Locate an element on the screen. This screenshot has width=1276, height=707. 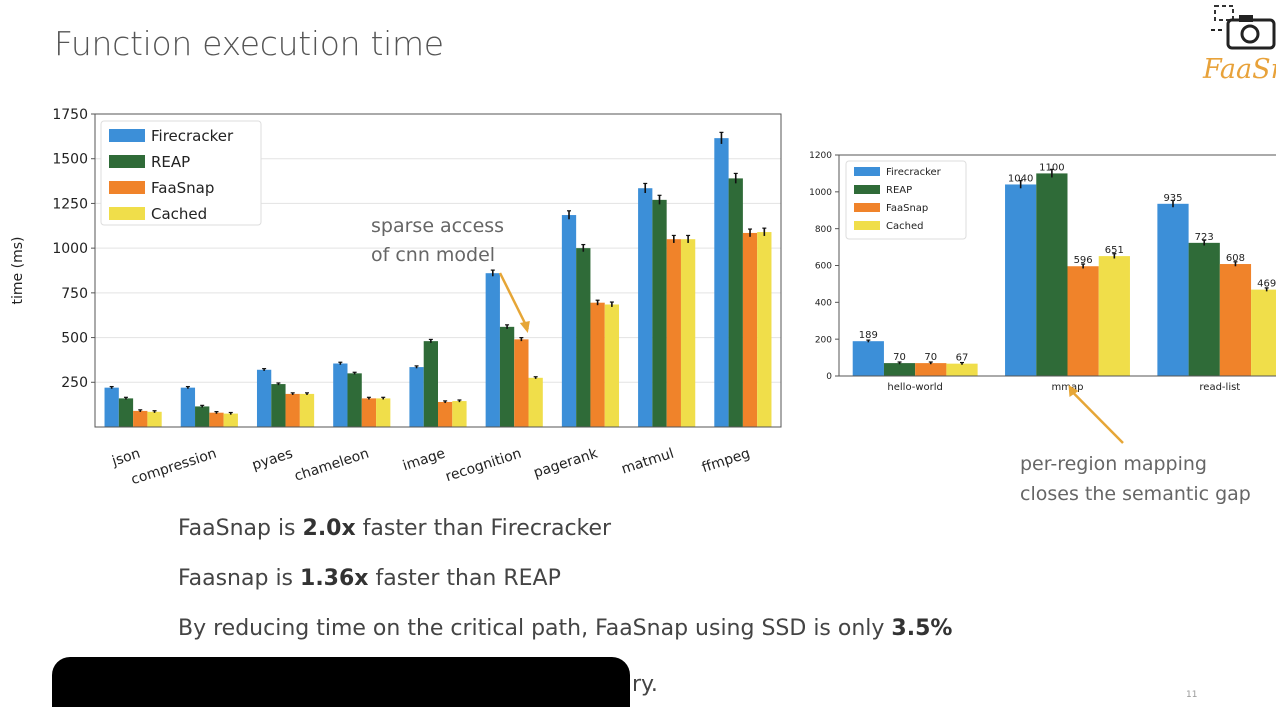
x-tick-label-matmul: matmul is located at coordinates (647, 462).